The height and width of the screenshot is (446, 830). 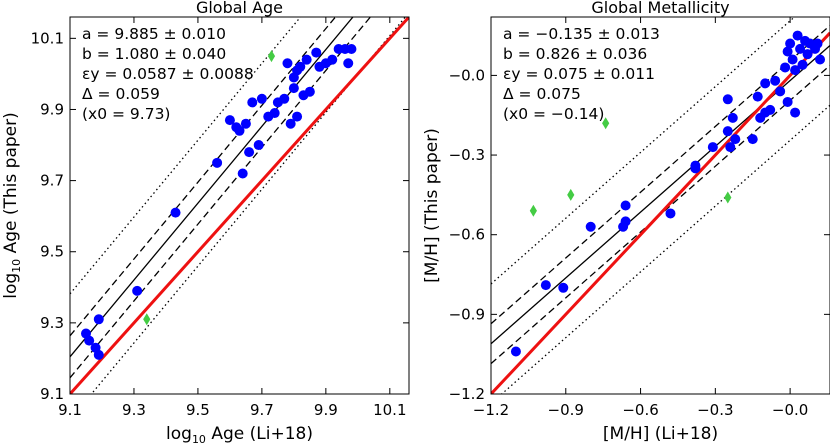 What do you see at coordinates (640, 410) in the screenshot?
I see `x-tick-label: −0.6` at bounding box center [640, 410].